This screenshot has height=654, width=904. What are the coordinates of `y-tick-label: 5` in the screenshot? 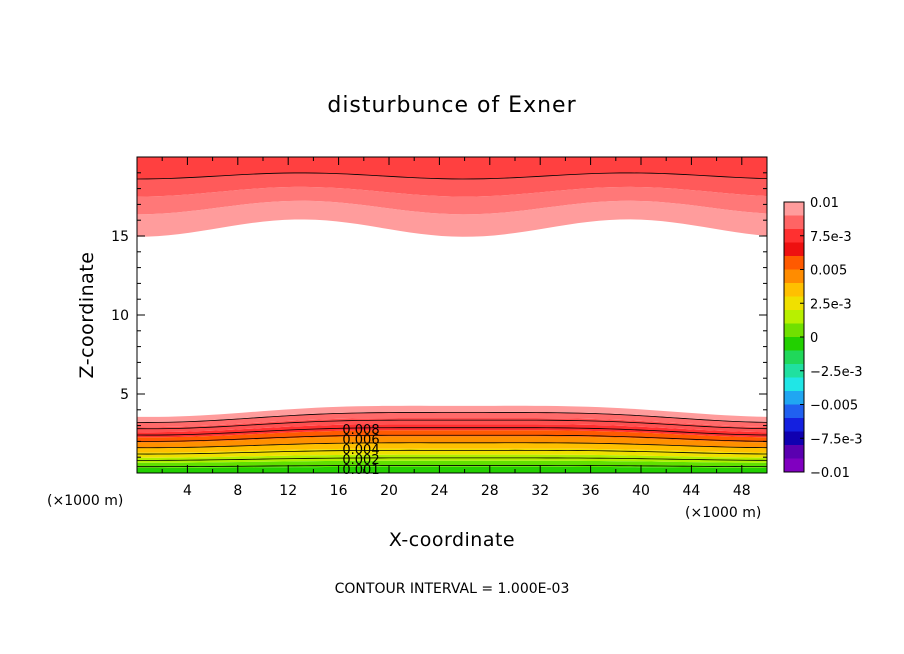 It's located at (124, 395).